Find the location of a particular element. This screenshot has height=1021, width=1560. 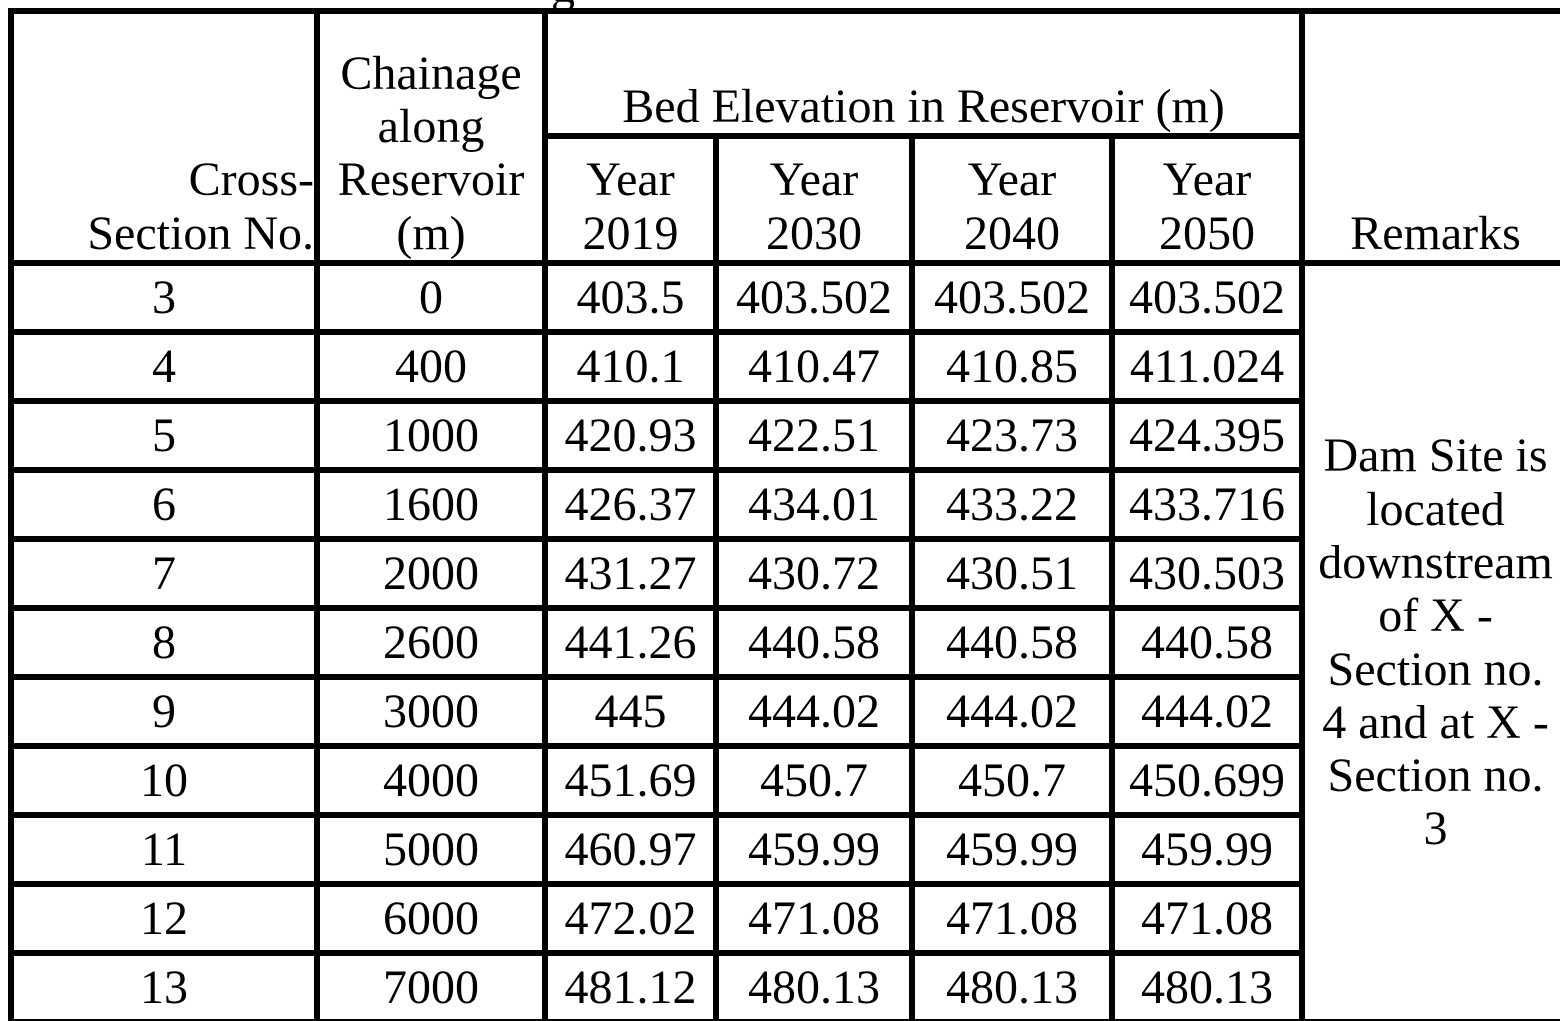

table-row: 8 2600 441.26 440.58 440.58 440.58 is located at coordinates (784, 642).